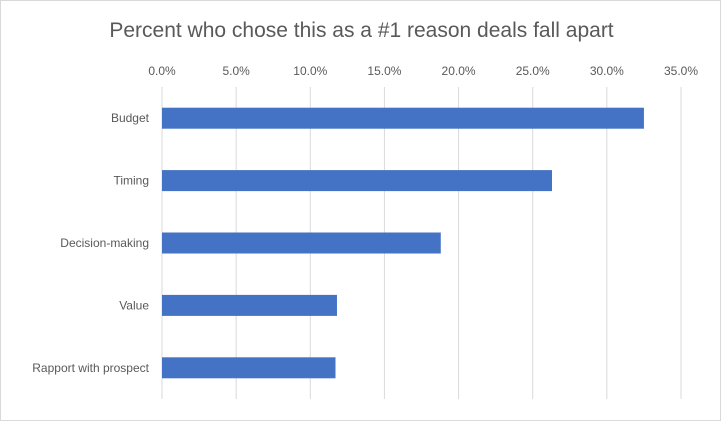 The image size is (721, 421). What do you see at coordinates (249, 305) in the screenshot?
I see `bar-value` at bounding box center [249, 305].